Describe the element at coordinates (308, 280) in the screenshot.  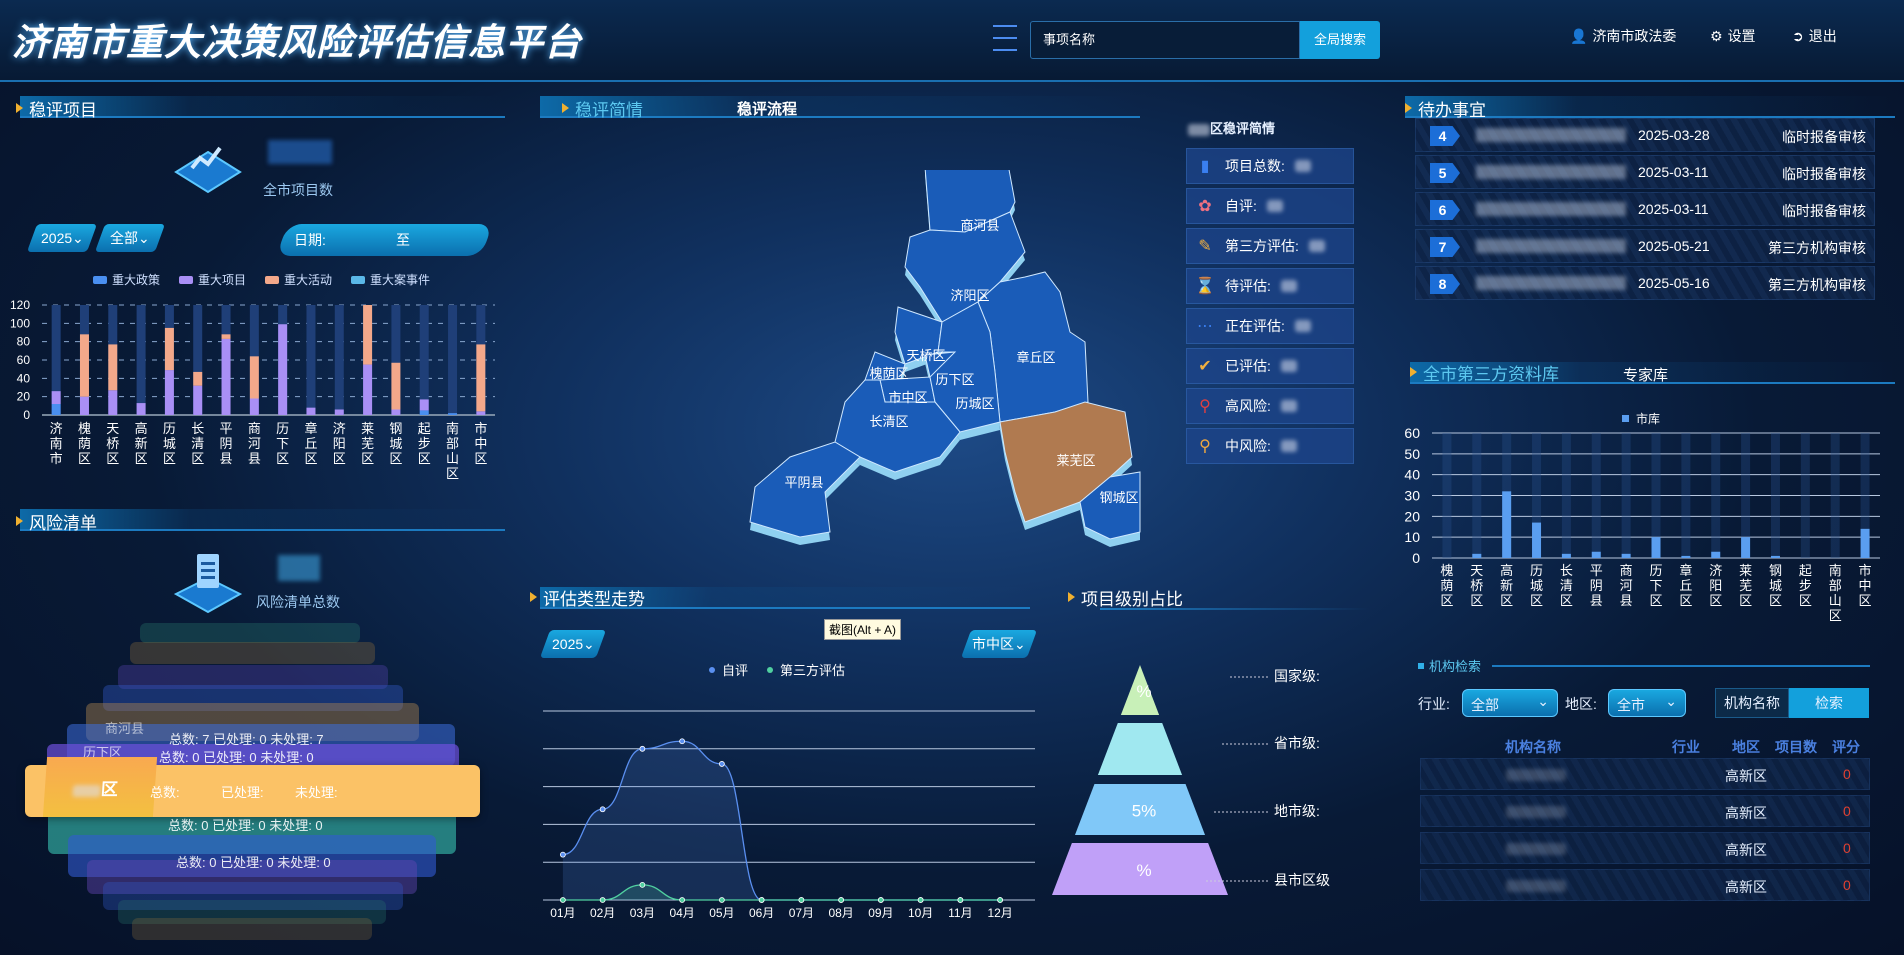
I see `legend-label: 重大活动` at that location.